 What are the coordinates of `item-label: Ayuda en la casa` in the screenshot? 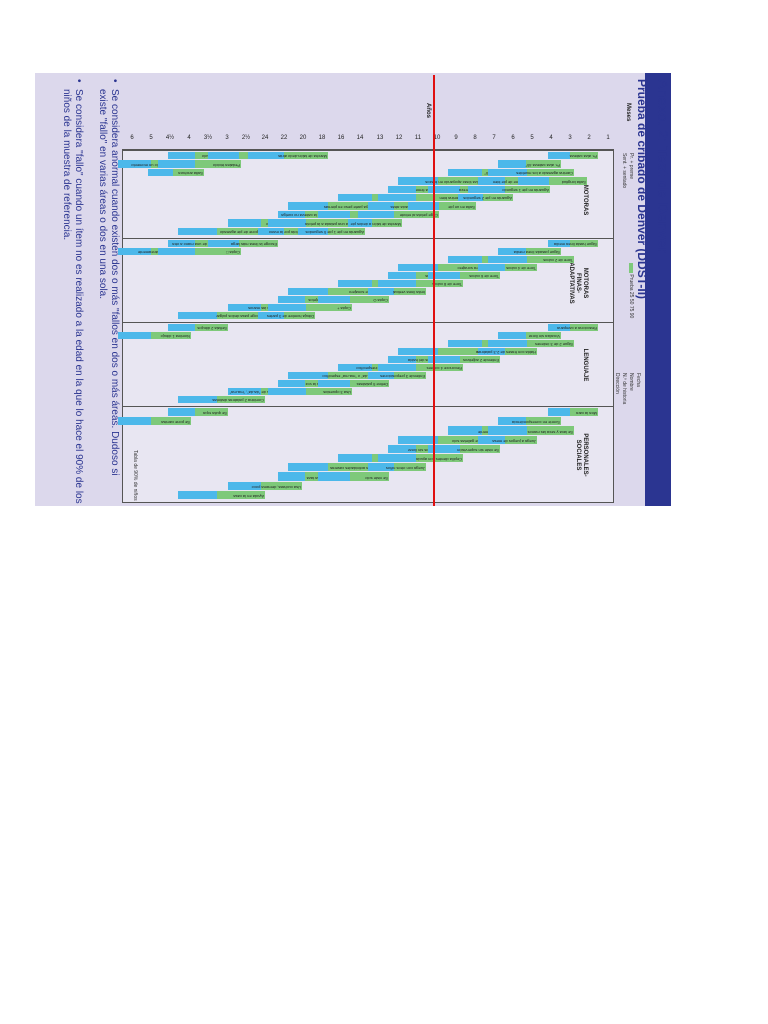 It's located at (248, 496).